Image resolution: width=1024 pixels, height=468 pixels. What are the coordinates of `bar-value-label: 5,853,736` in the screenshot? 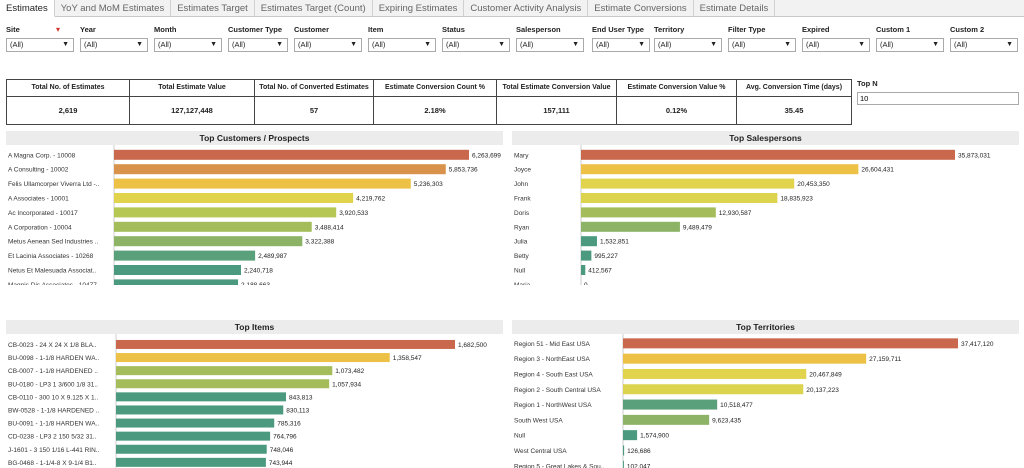 It's located at (463, 170).